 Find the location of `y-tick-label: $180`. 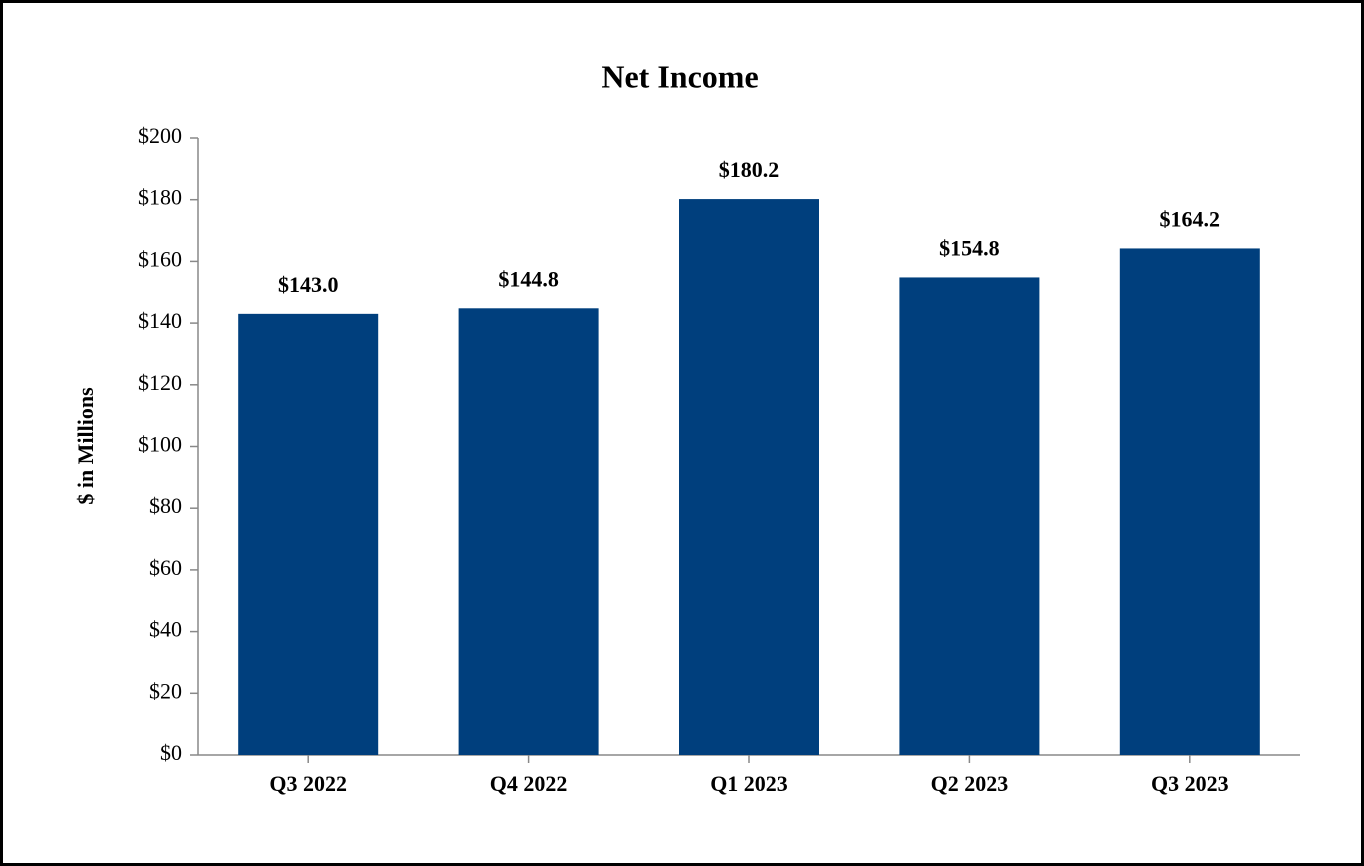

y-tick-label: $180 is located at coordinates (160, 197).